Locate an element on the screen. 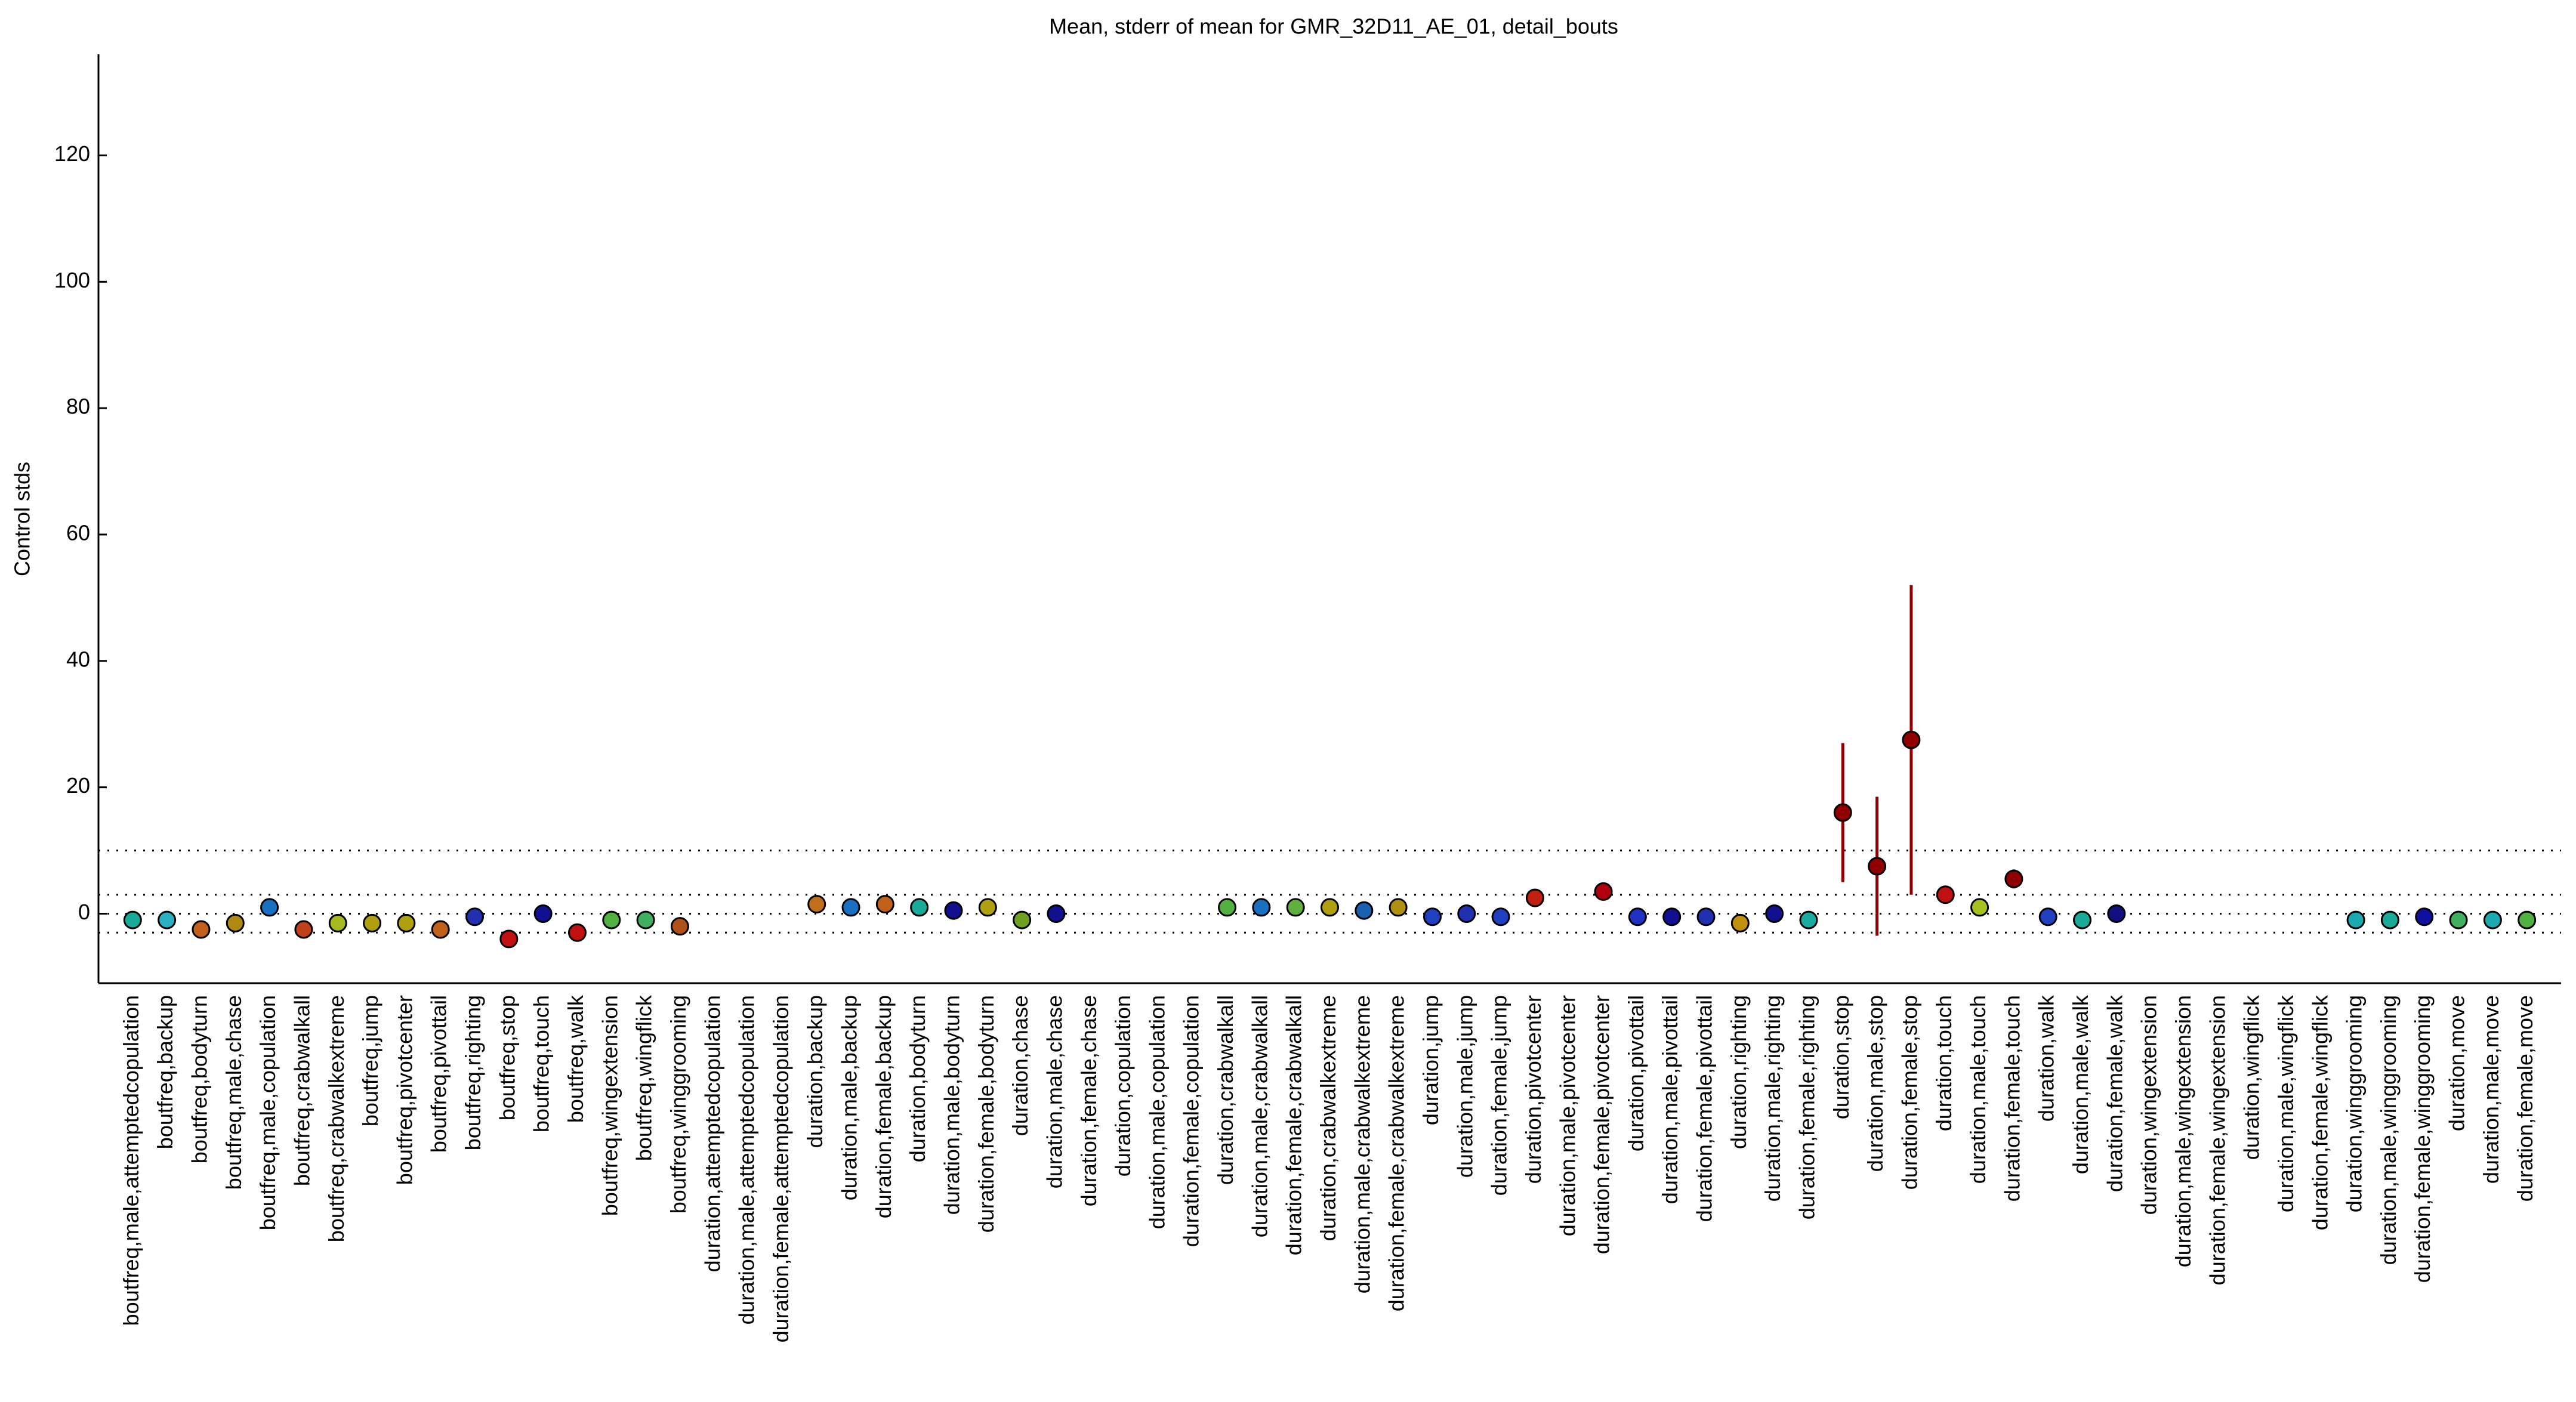 This screenshot has width=2576, height=1402. x-tick-label: duration,wingflick is located at coordinates (2251, 1077).